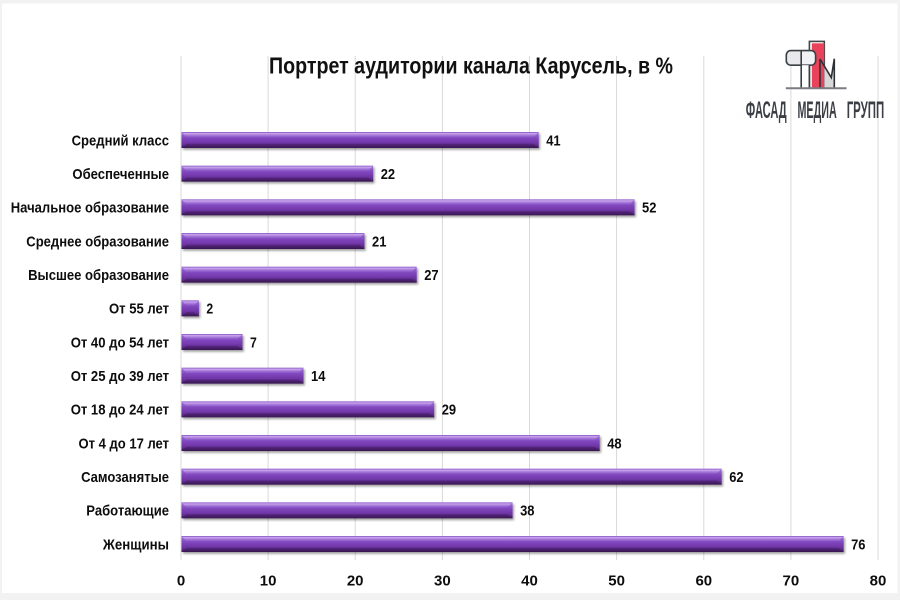  What do you see at coordinates (431, 275) in the screenshot?
I see `svg-text: 27` at bounding box center [431, 275].